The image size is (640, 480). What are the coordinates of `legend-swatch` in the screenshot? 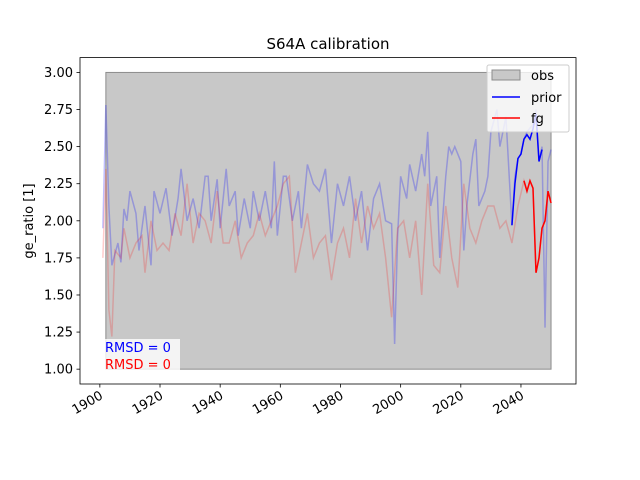 It's located at (506, 75).